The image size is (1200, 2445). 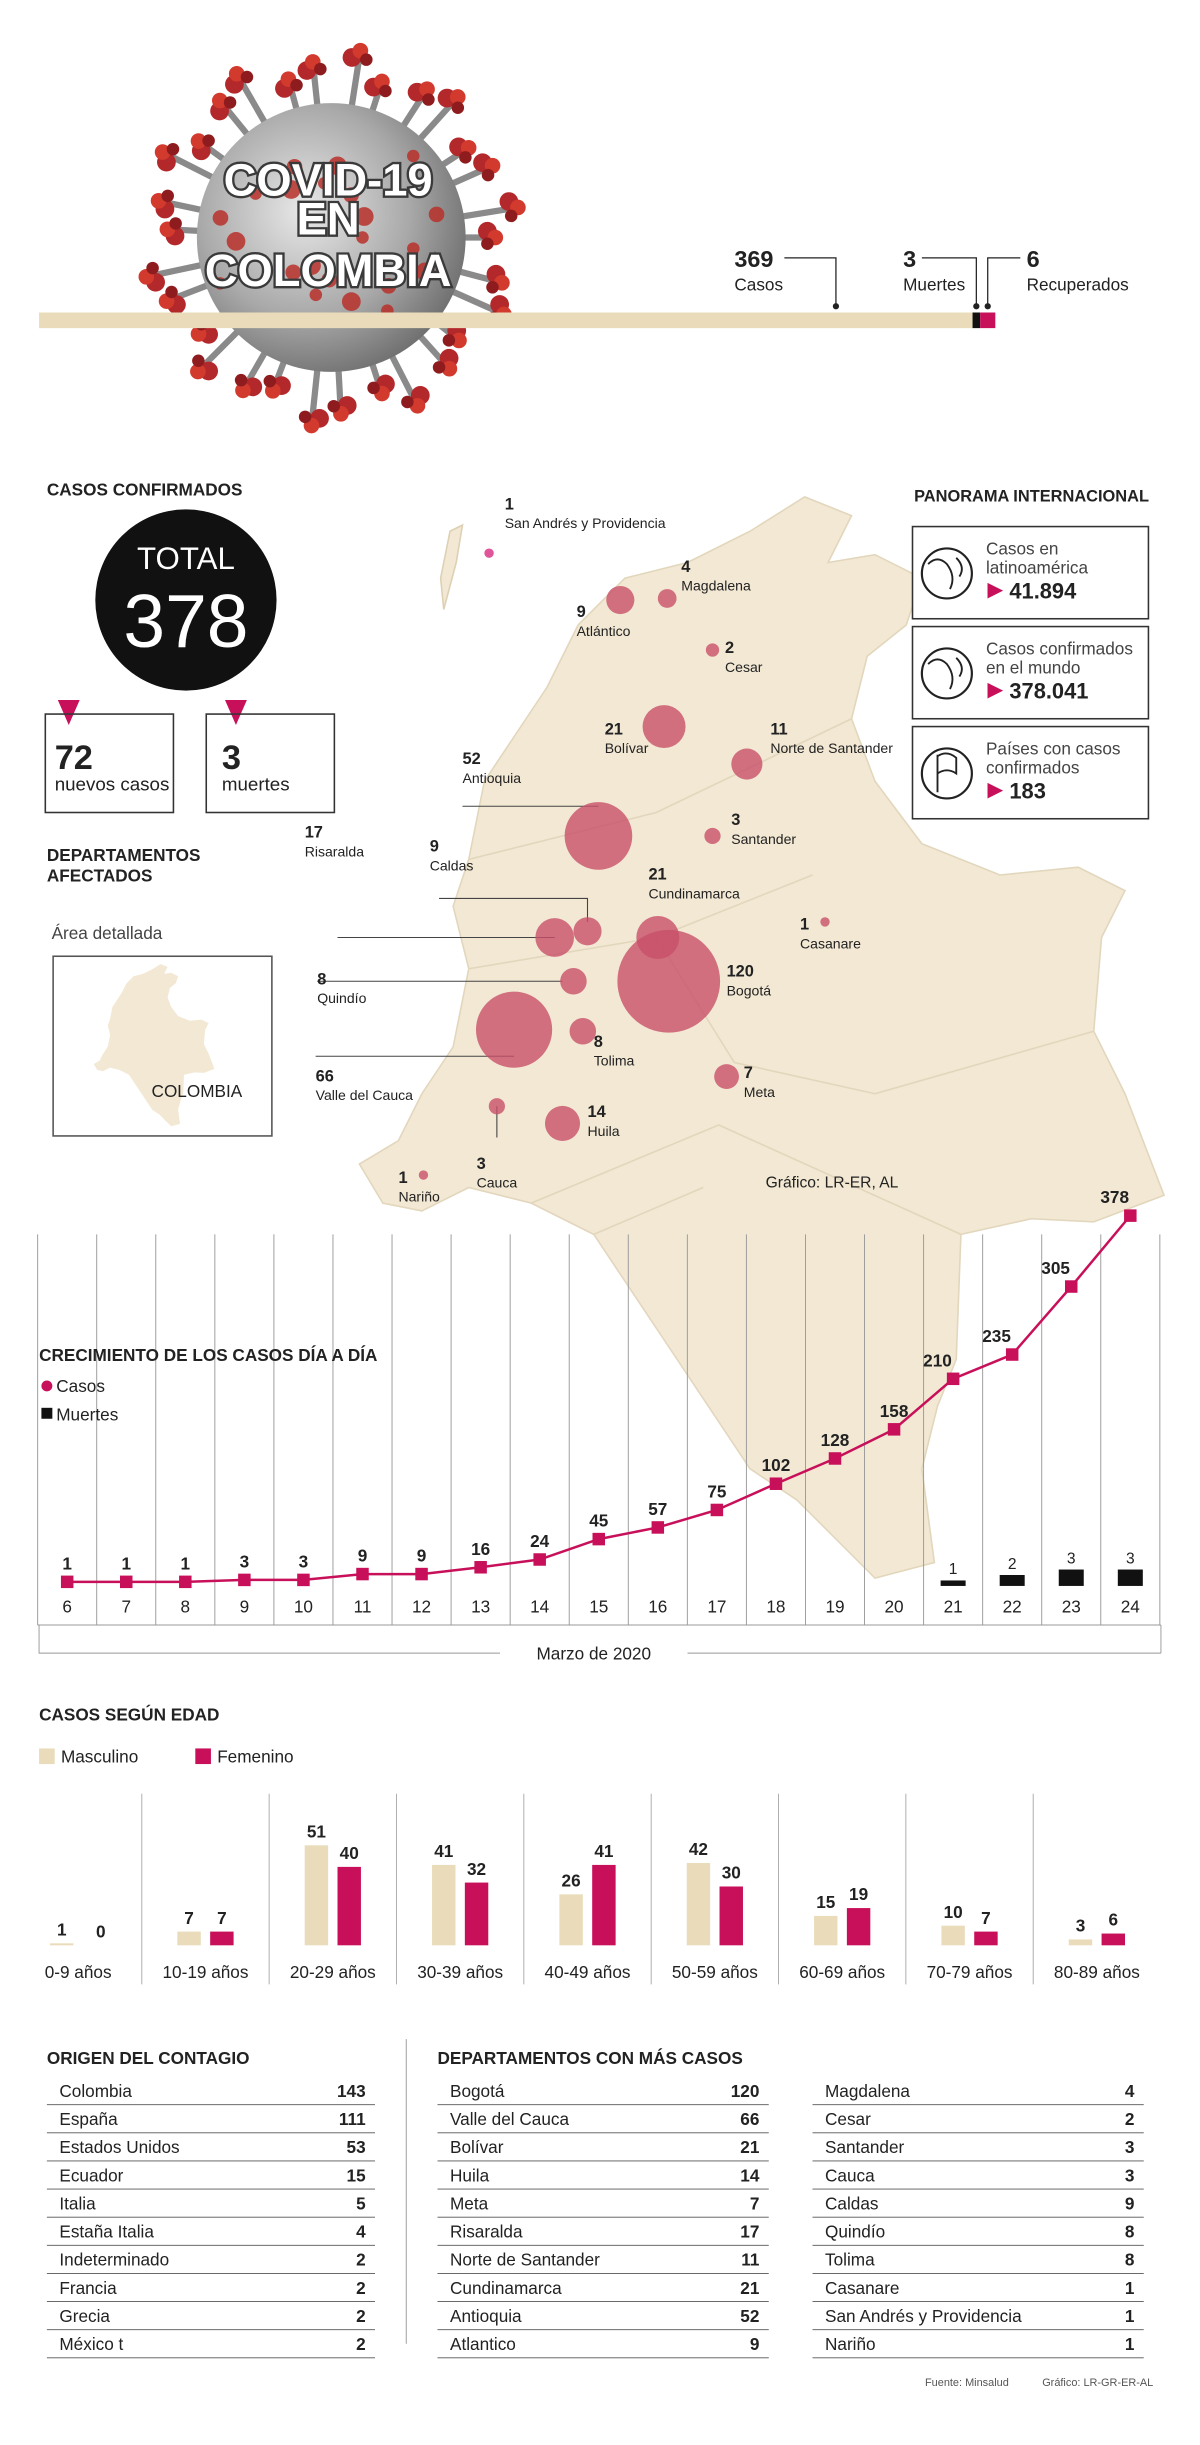 I want to click on total-circle, so click(x=186, y=600).